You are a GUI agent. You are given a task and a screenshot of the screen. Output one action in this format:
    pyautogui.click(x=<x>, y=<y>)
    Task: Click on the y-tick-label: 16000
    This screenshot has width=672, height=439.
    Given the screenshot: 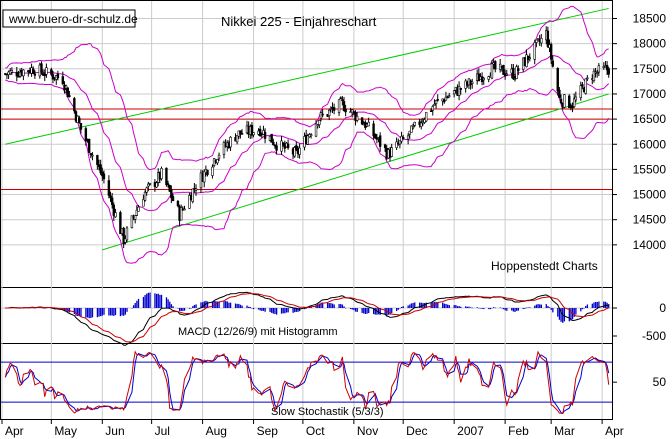 What is the action you would take?
    pyautogui.click(x=650, y=144)
    